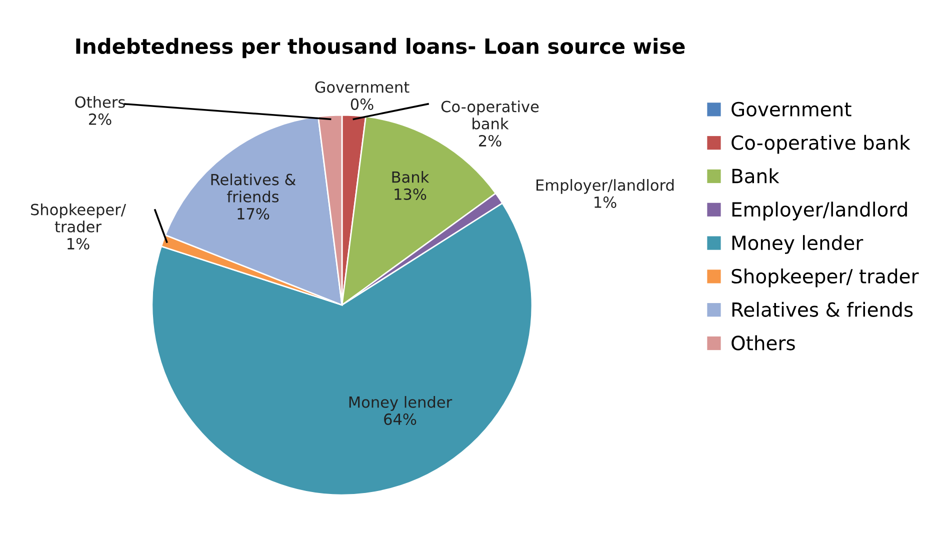  I want to click on data-label: Co-operative bank 2%, so click(490, 123).